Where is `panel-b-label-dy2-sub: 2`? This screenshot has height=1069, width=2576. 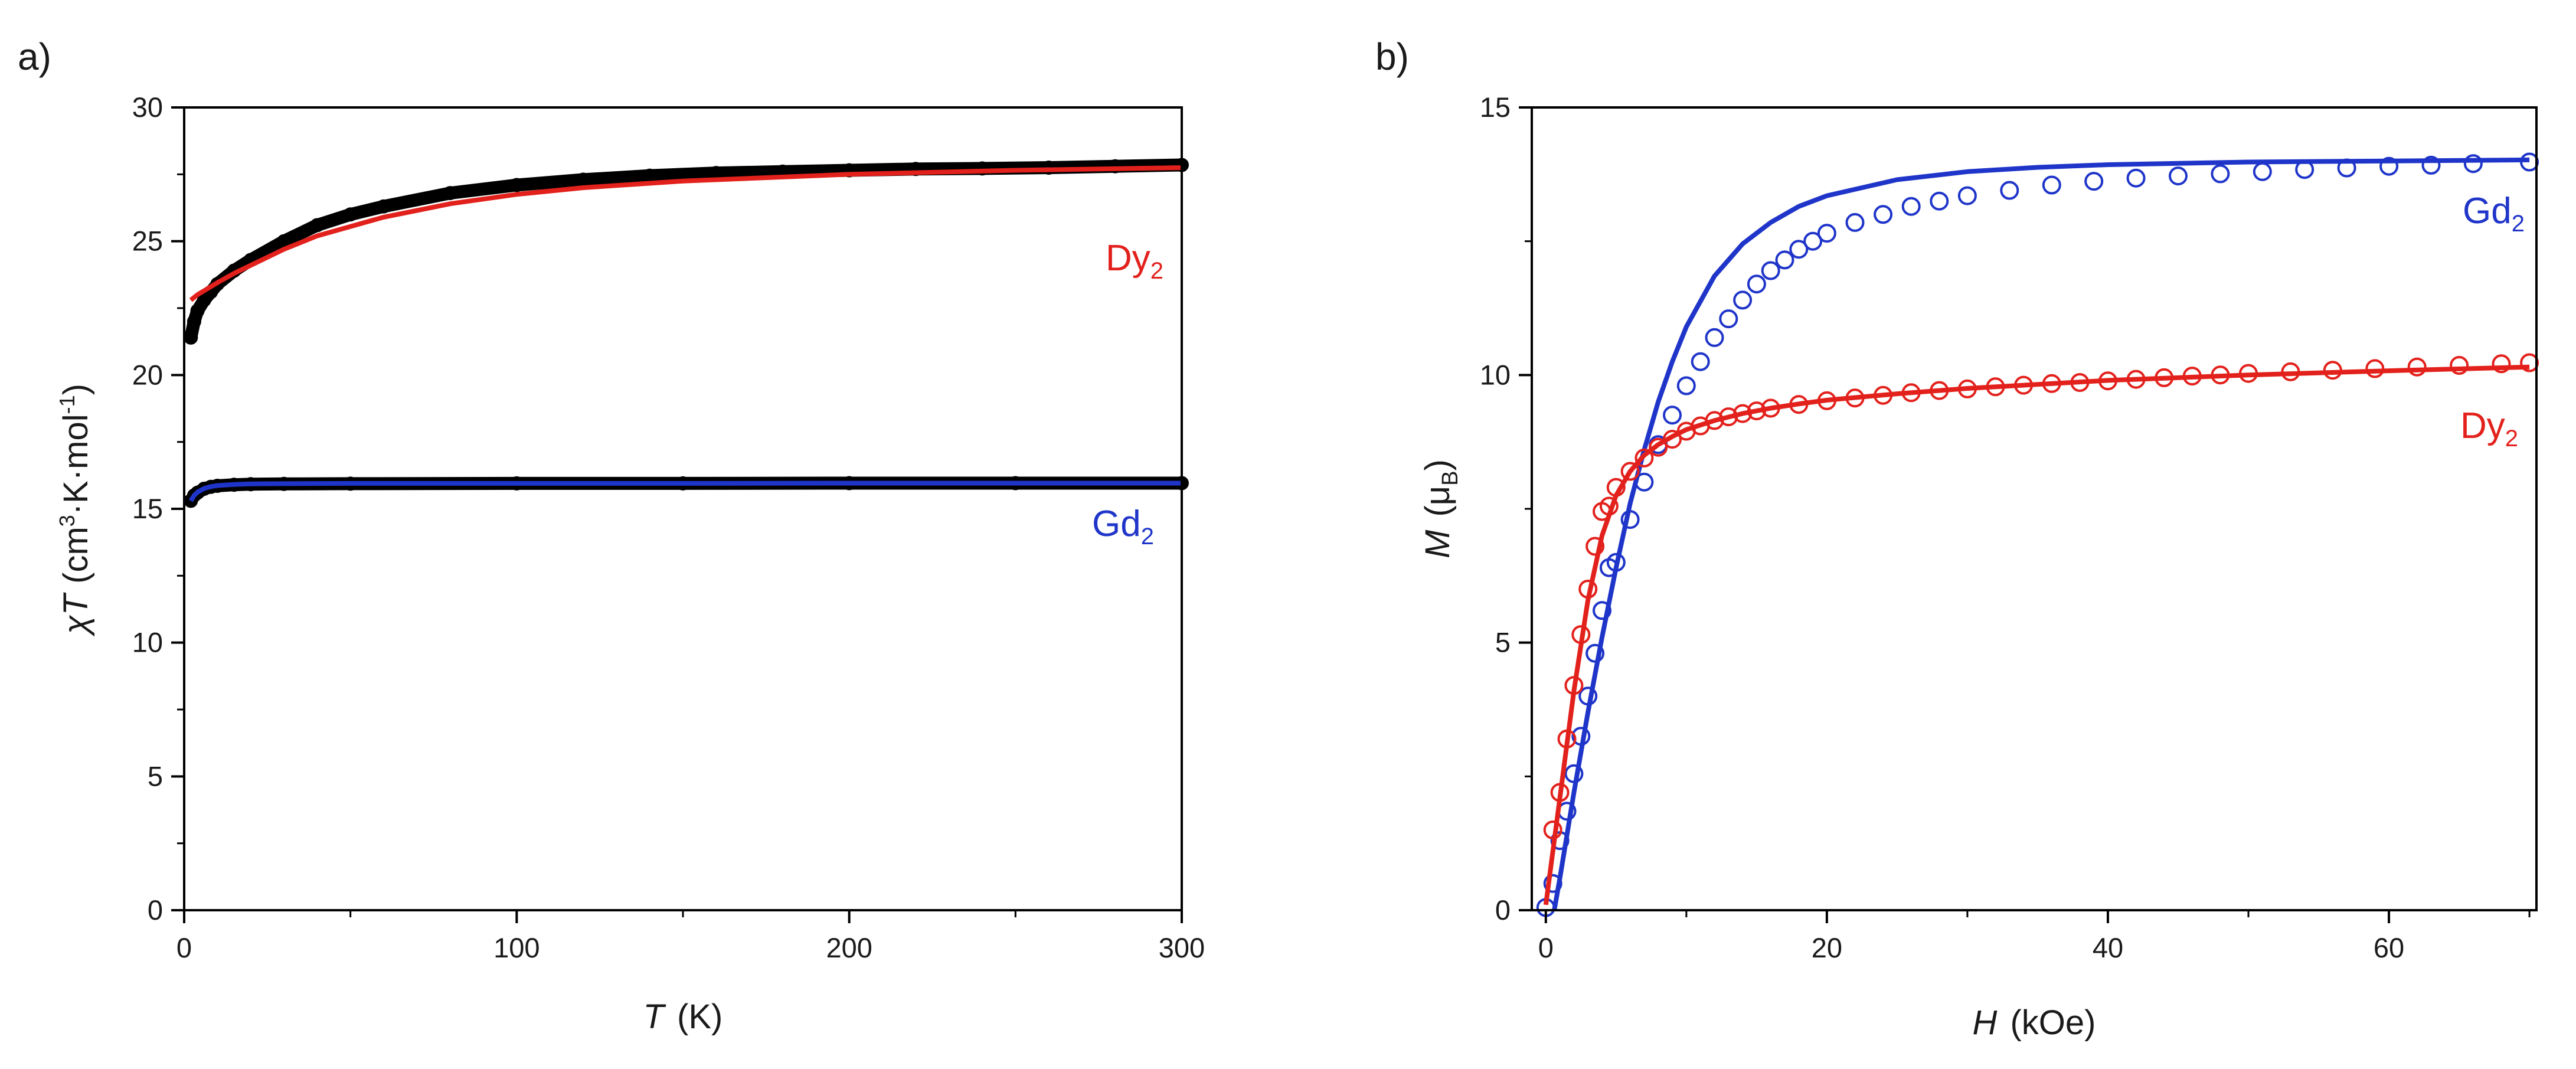
panel-b-label-dy2-sub: 2 is located at coordinates (2511, 439).